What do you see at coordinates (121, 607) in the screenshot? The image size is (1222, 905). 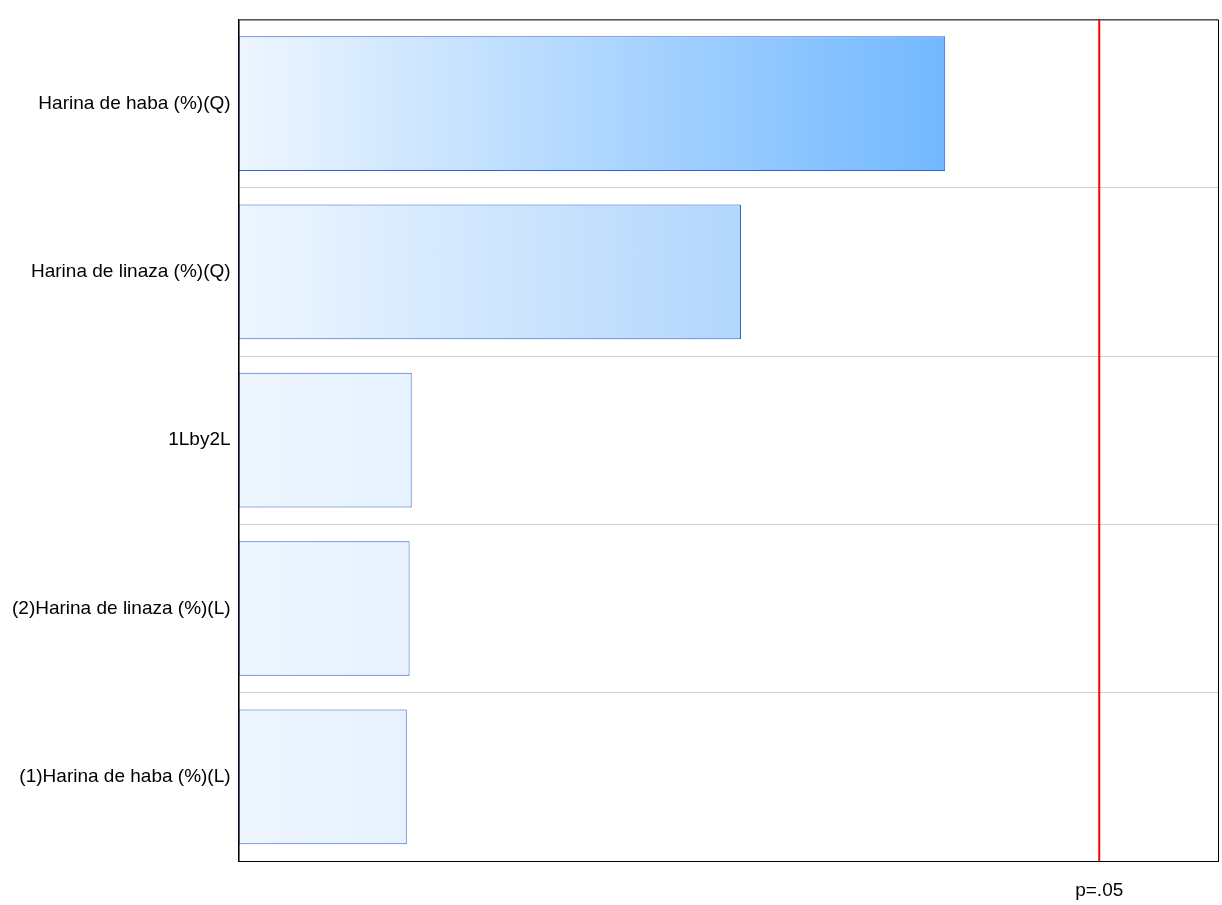 I see `y-tick-label: (2)Harina de linaza (%)(L)` at bounding box center [121, 607].